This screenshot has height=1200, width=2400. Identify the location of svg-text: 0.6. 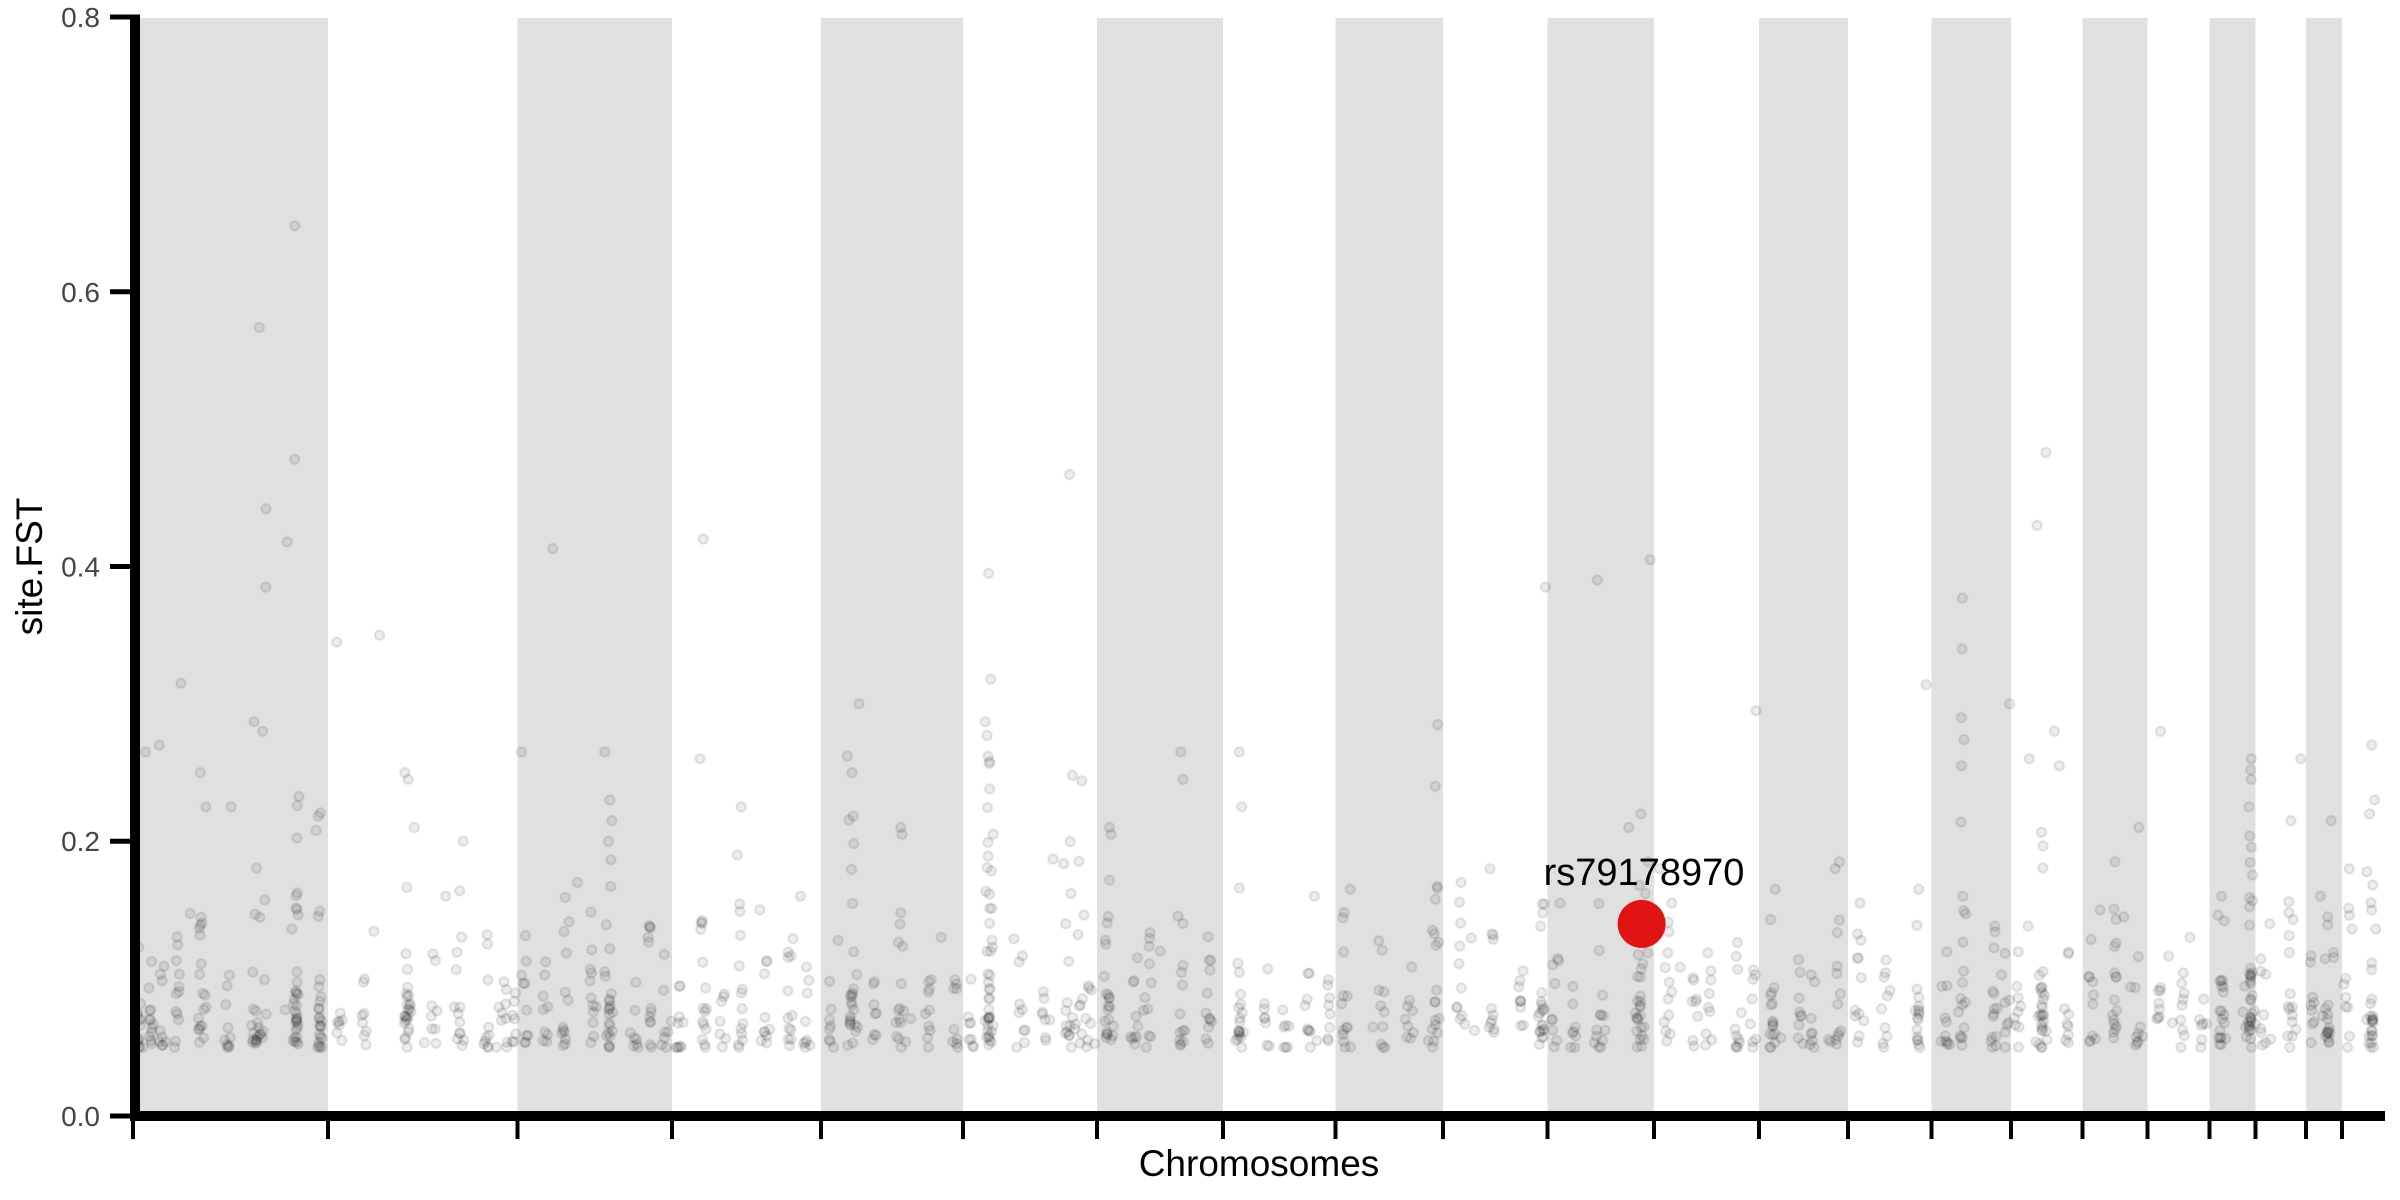
(80, 292).